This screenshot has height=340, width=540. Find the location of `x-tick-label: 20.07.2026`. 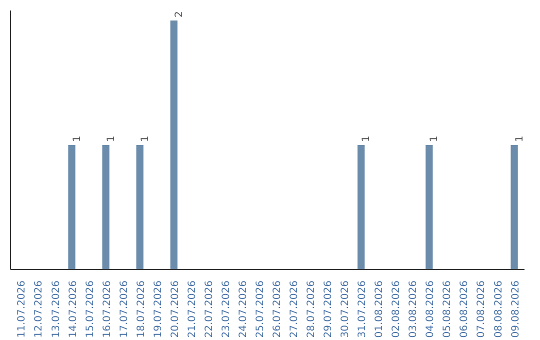

x-tick-label: 20.07.2026 is located at coordinates (175, 309).